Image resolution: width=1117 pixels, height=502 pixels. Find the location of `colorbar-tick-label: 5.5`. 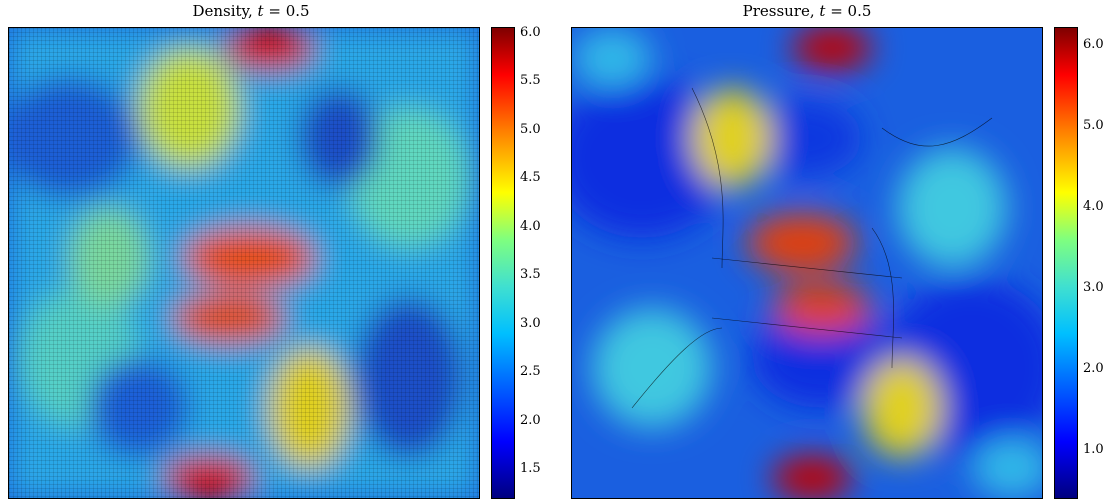

colorbar-tick-label: 5.5 is located at coordinates (530, 80).